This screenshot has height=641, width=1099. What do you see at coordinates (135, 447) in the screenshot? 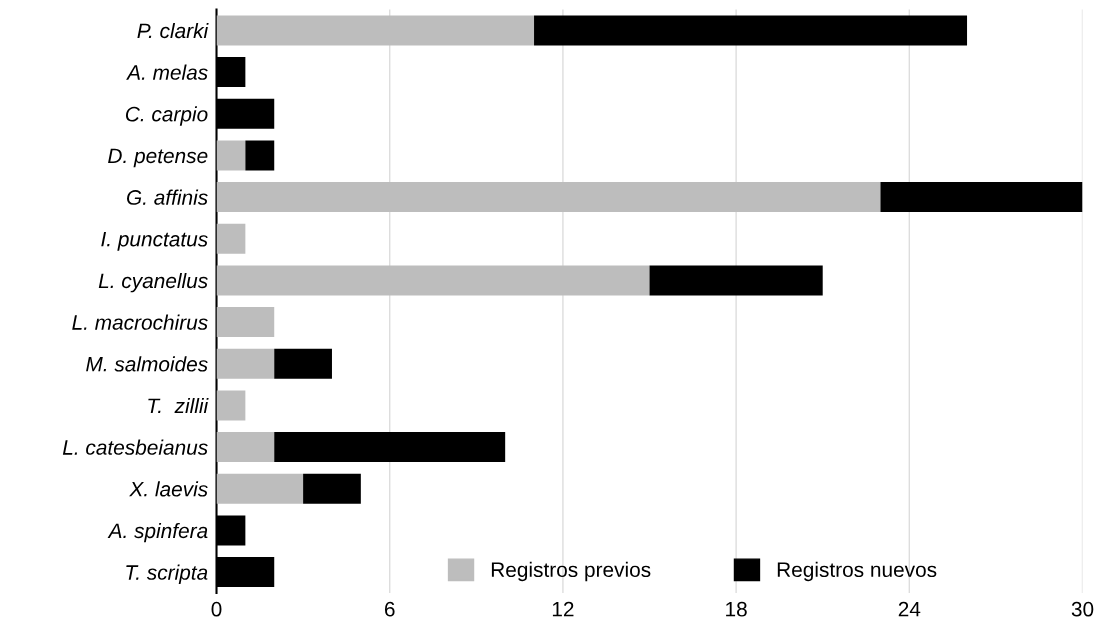
I see `y-tick-label: L. catesbeianus` at bounding box center [135, 447].